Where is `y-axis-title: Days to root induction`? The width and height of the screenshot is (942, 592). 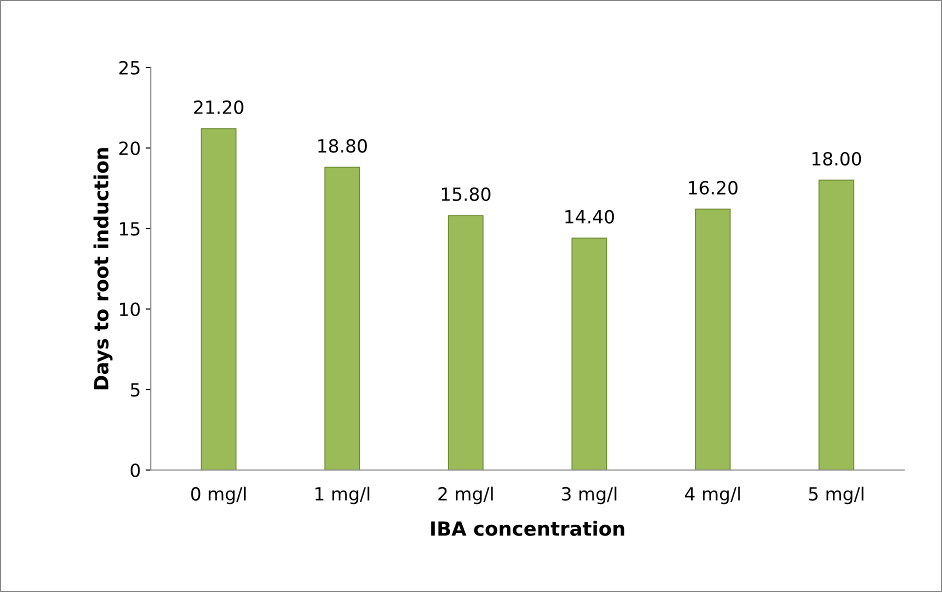
y-axis-title: Days to root induction is located at coordinates (102, 269).